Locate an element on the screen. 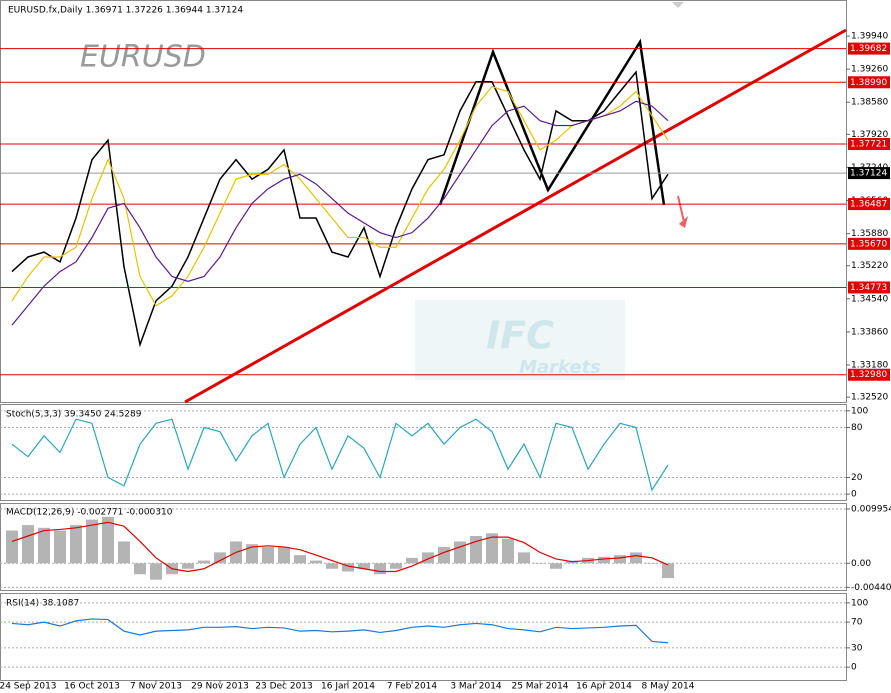 The height and width of the screenshot is (693, 891). y-tick-label: 80 is located at coordinates (857, 428).